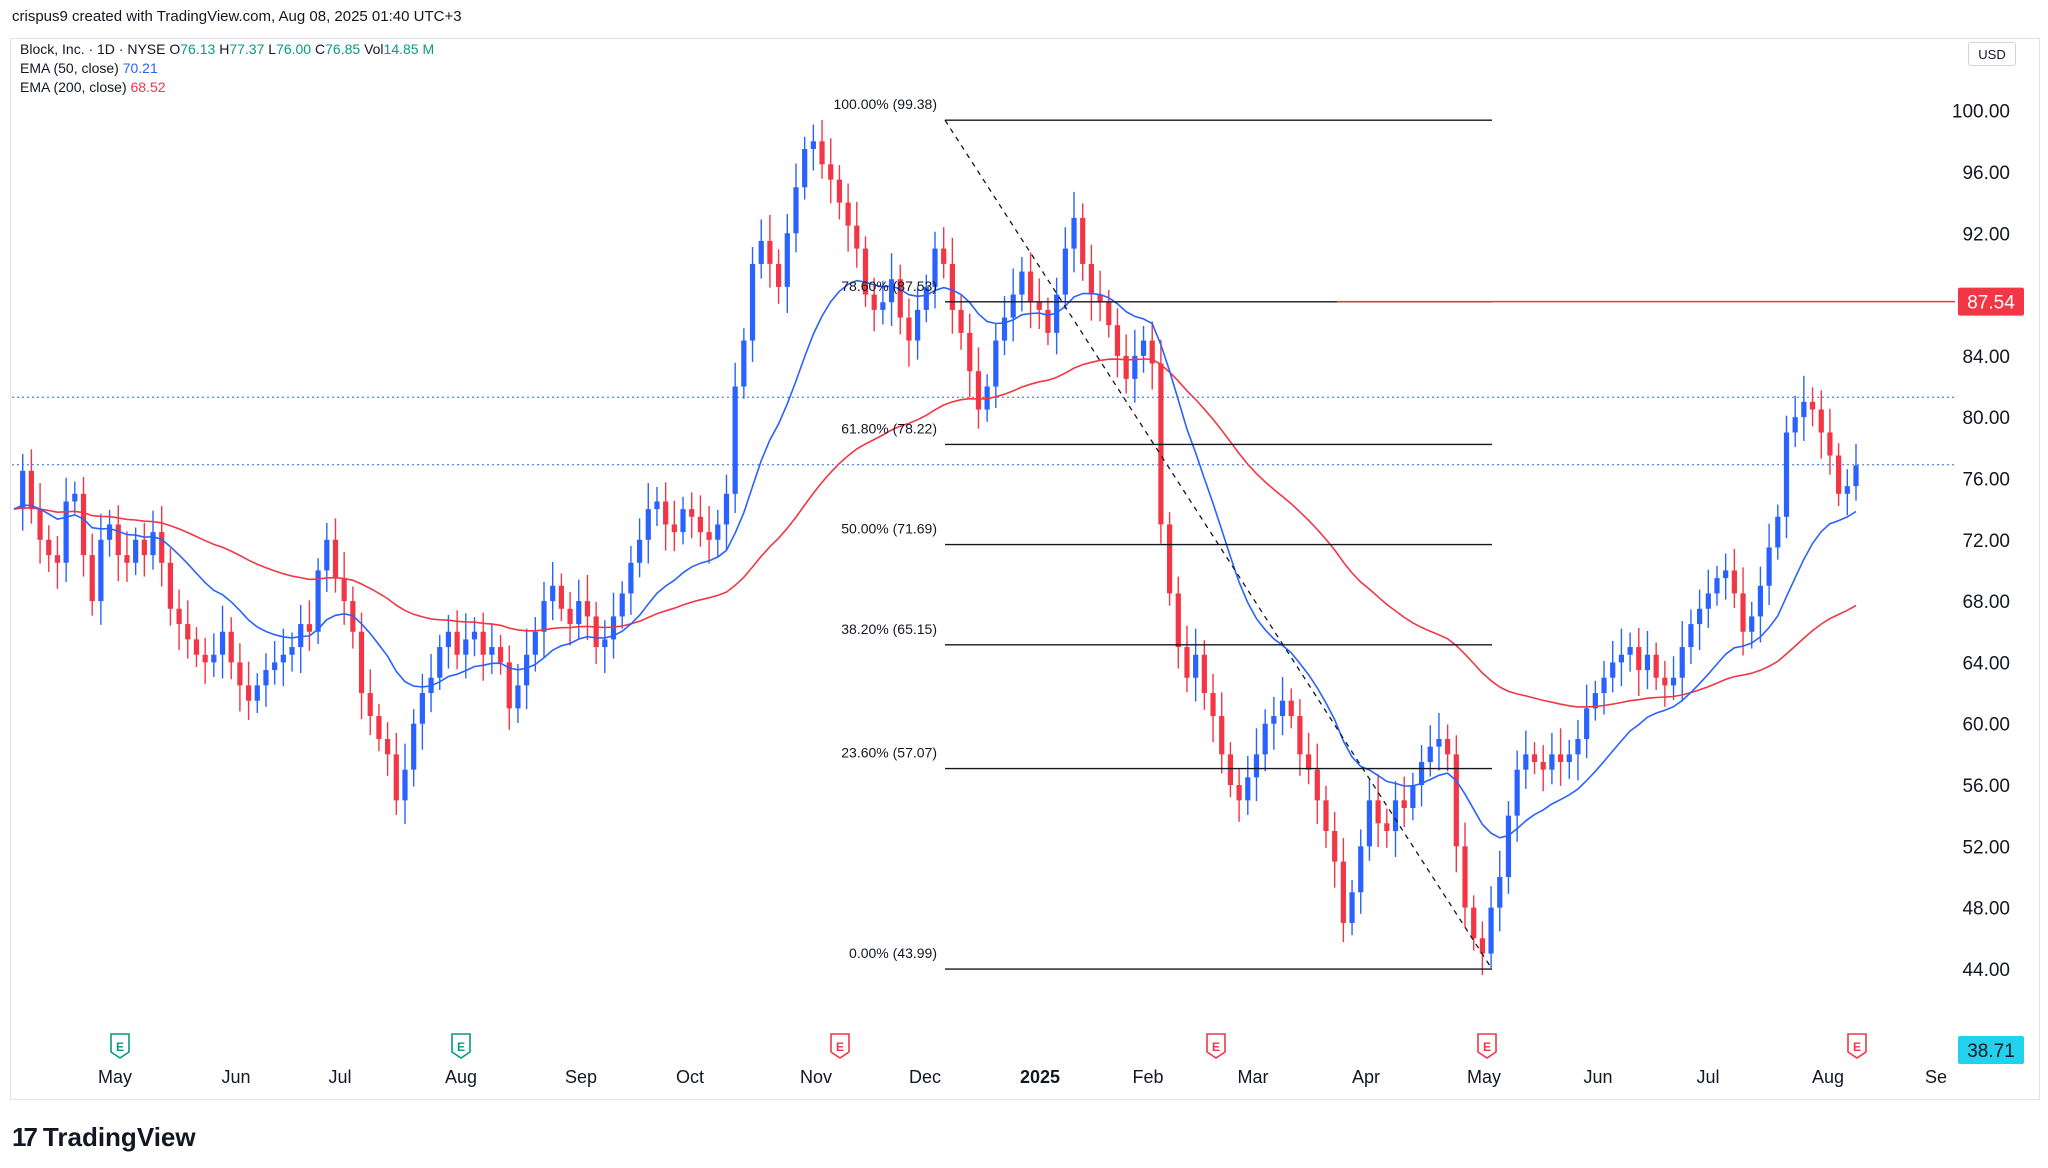 The image size is (2048, 1168). What do you see at coordinates (272, 49) in the screenshot?
I see `low-label: L` at bounding box center [272, 49].